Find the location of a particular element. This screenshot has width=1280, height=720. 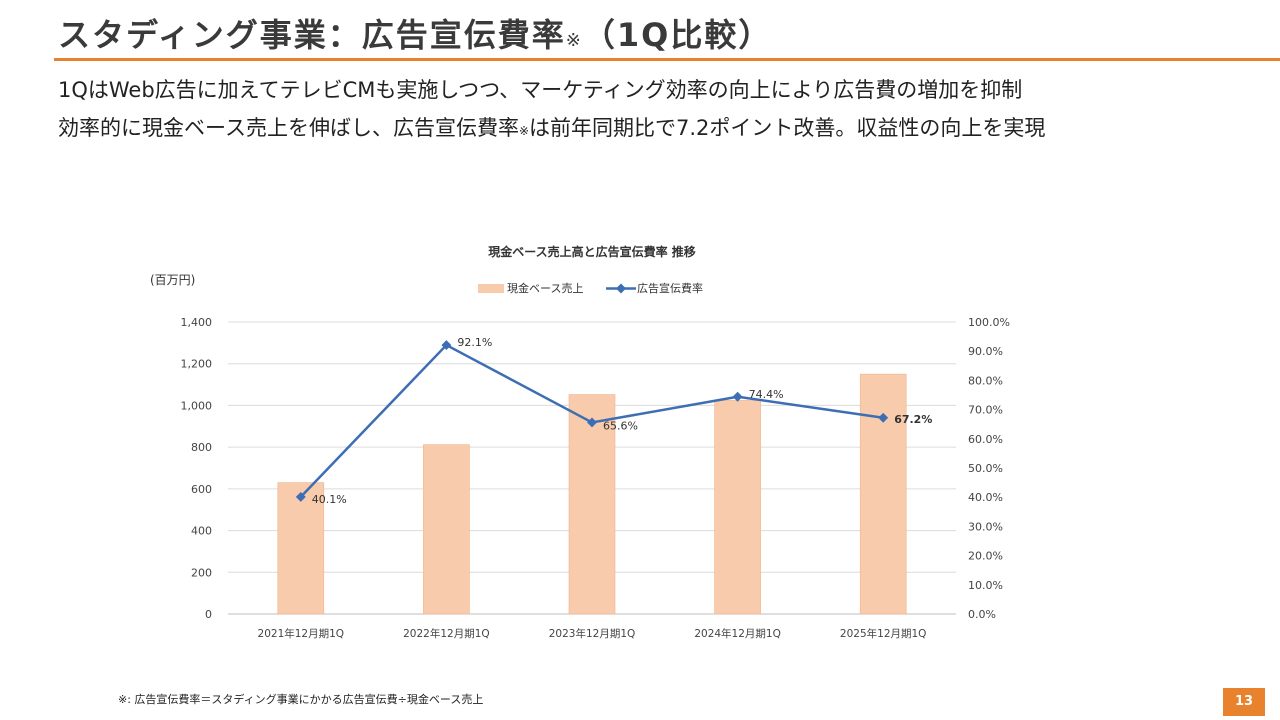

data-label: 92.1% is located at coordinates (474, 342).